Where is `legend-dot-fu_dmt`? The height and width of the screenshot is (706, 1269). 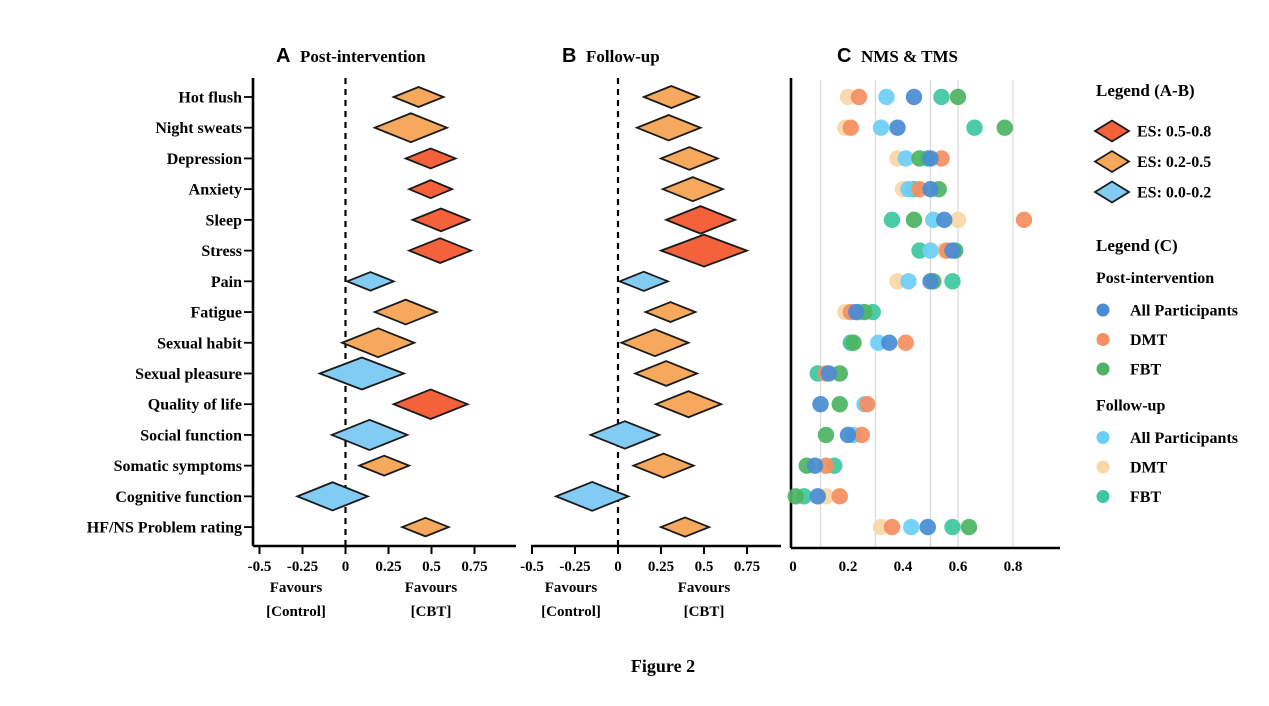
legend-dot-fu_dmt is located at coordinates (1103, 467).